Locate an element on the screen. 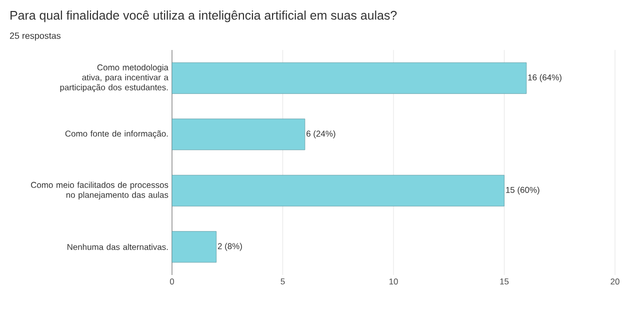 The height and width of the screenshot is (325, 629). y-tick-label: Como metodologia ativa, para incentivar a participação dos estudantes. is located at coordinates (114, 78).